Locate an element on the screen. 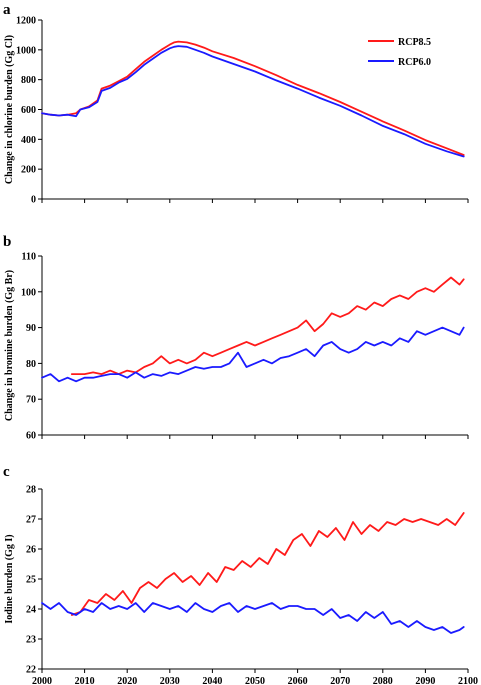  y-tick-label: 100 is located at coordinates (28, 292).